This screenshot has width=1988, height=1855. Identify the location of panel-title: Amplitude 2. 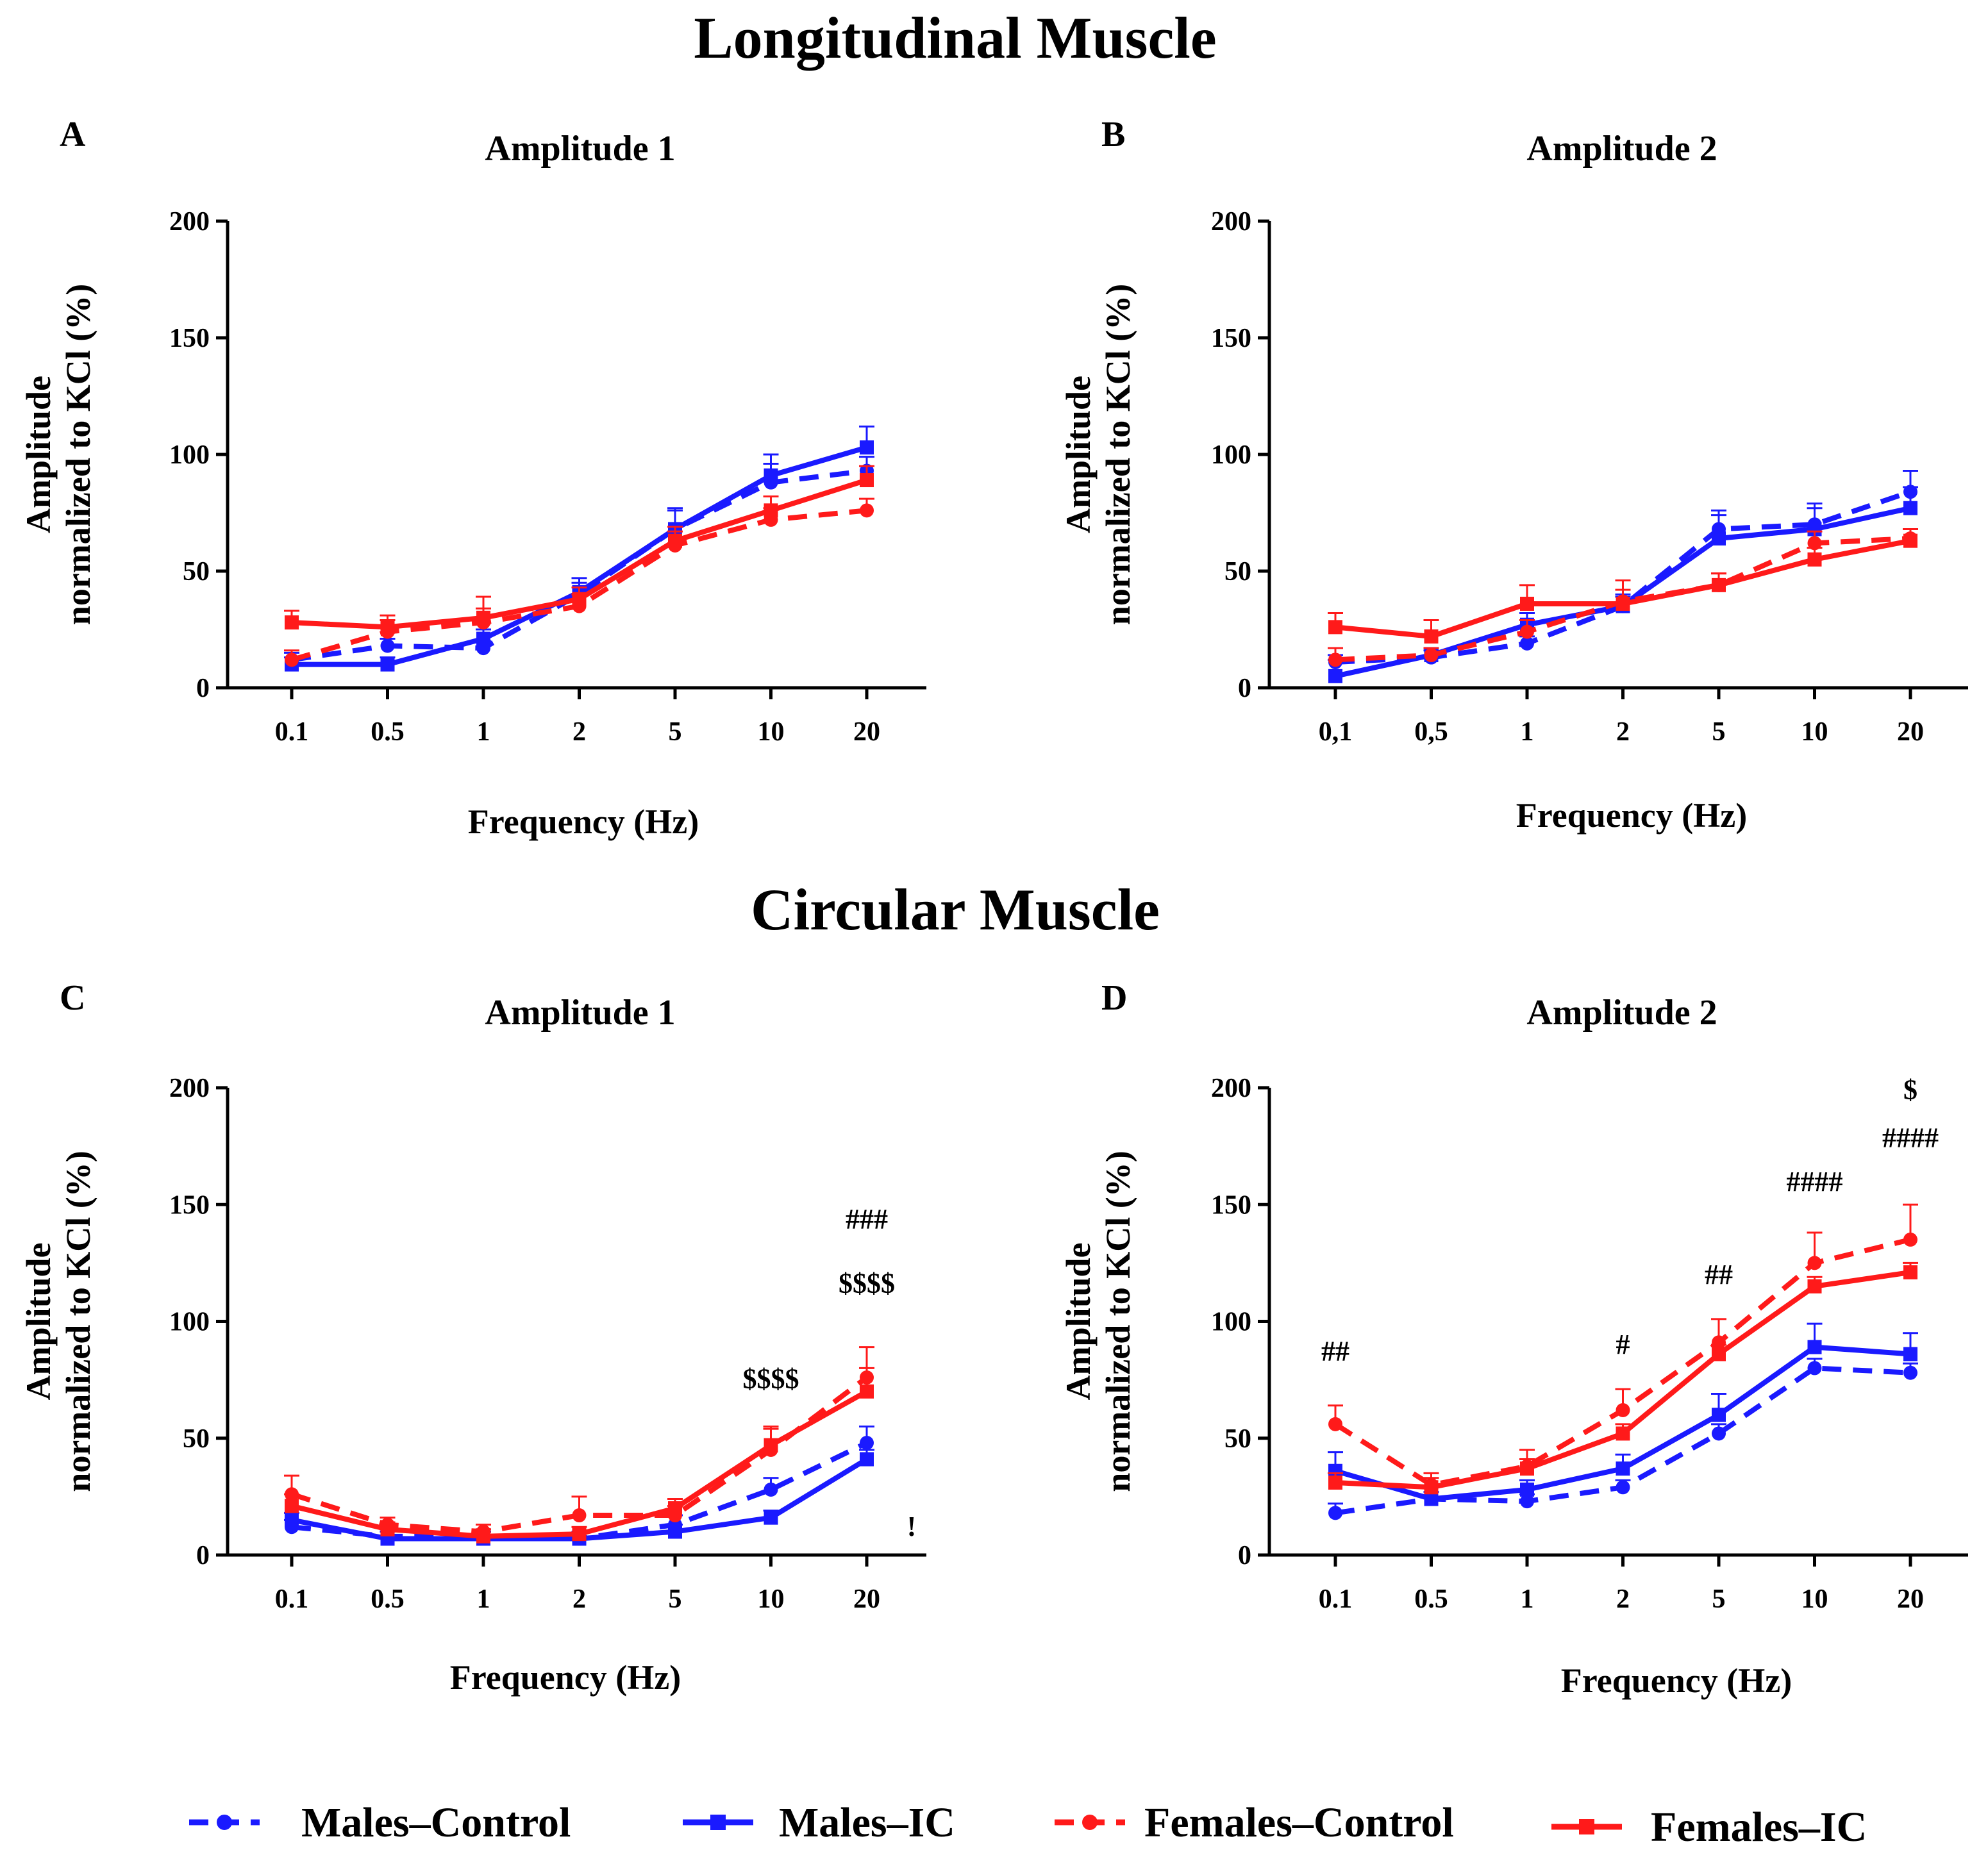
(1621, 1013).